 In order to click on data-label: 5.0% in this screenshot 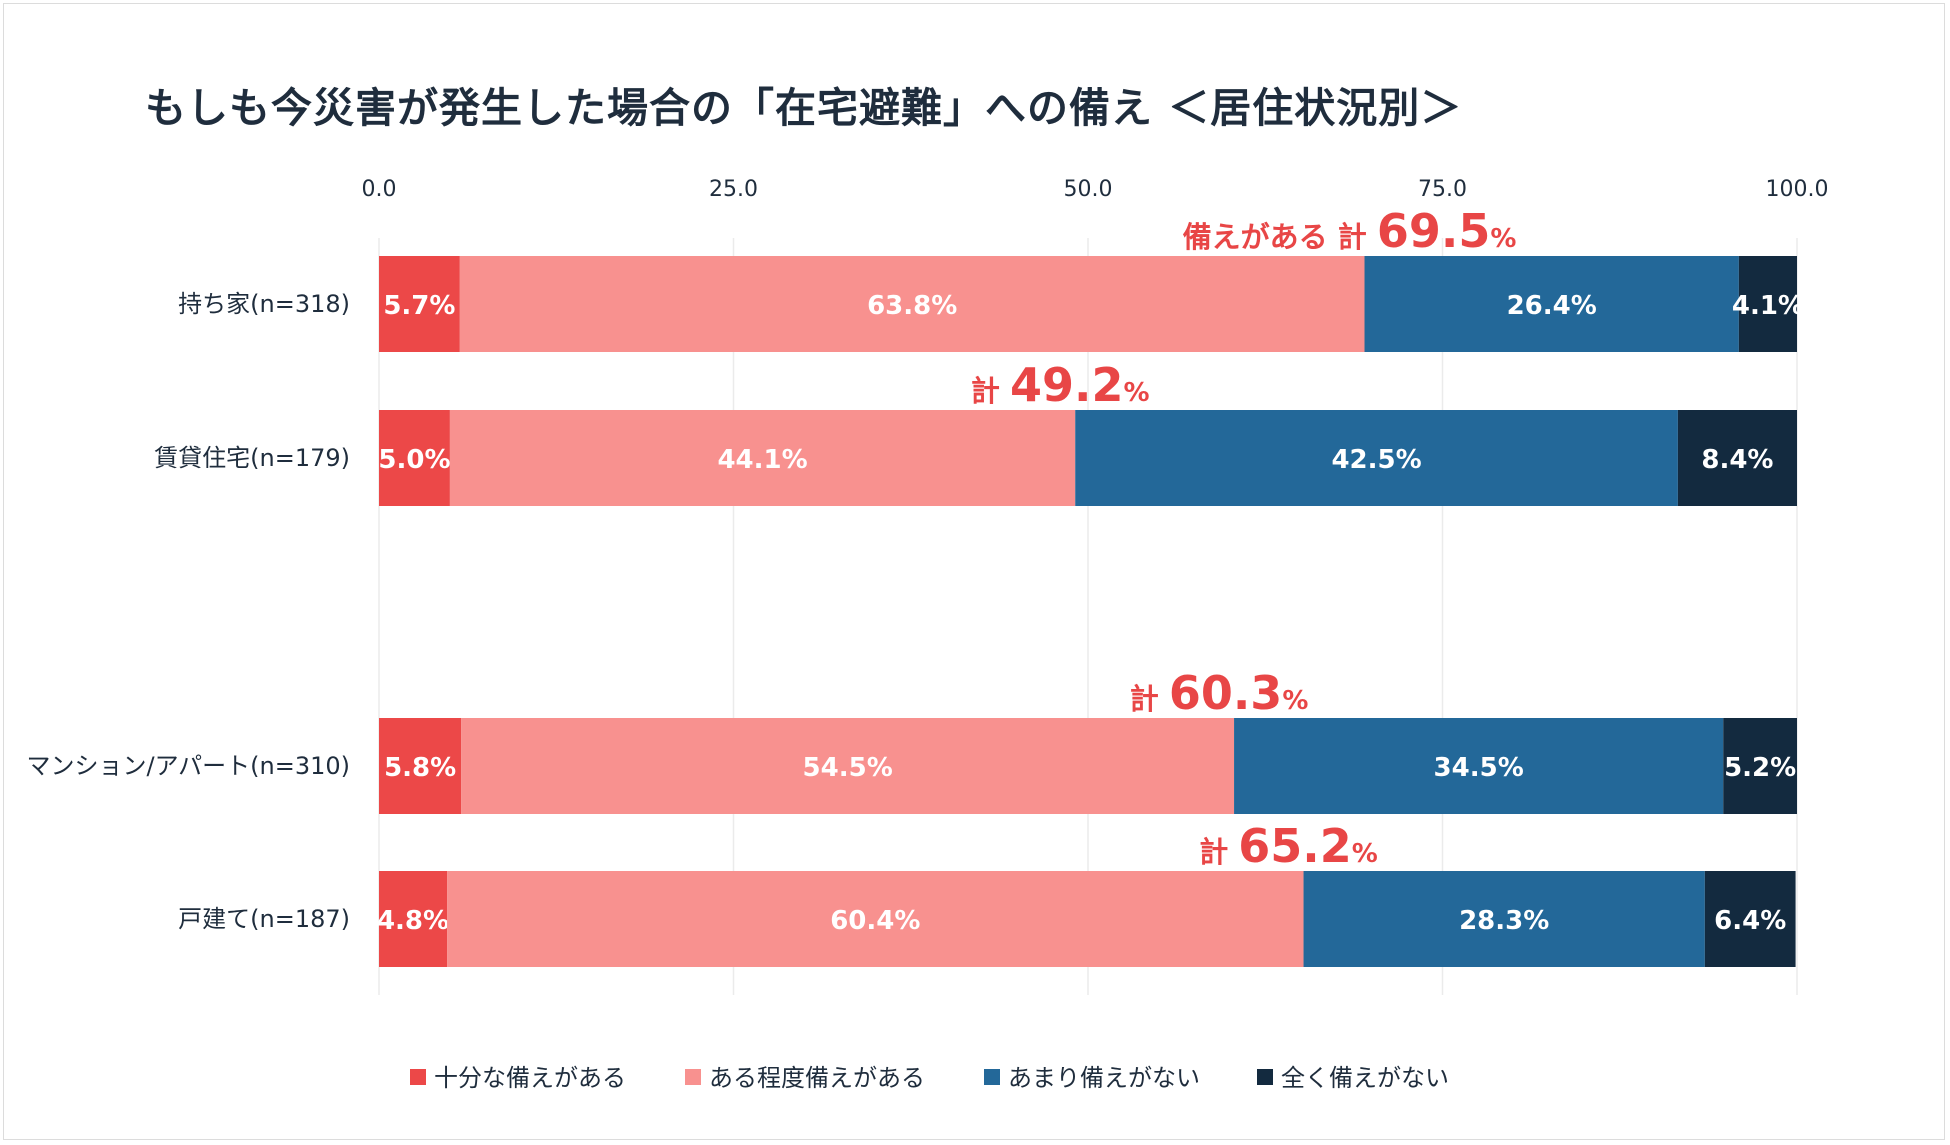, I will do `click(414, 460)`.